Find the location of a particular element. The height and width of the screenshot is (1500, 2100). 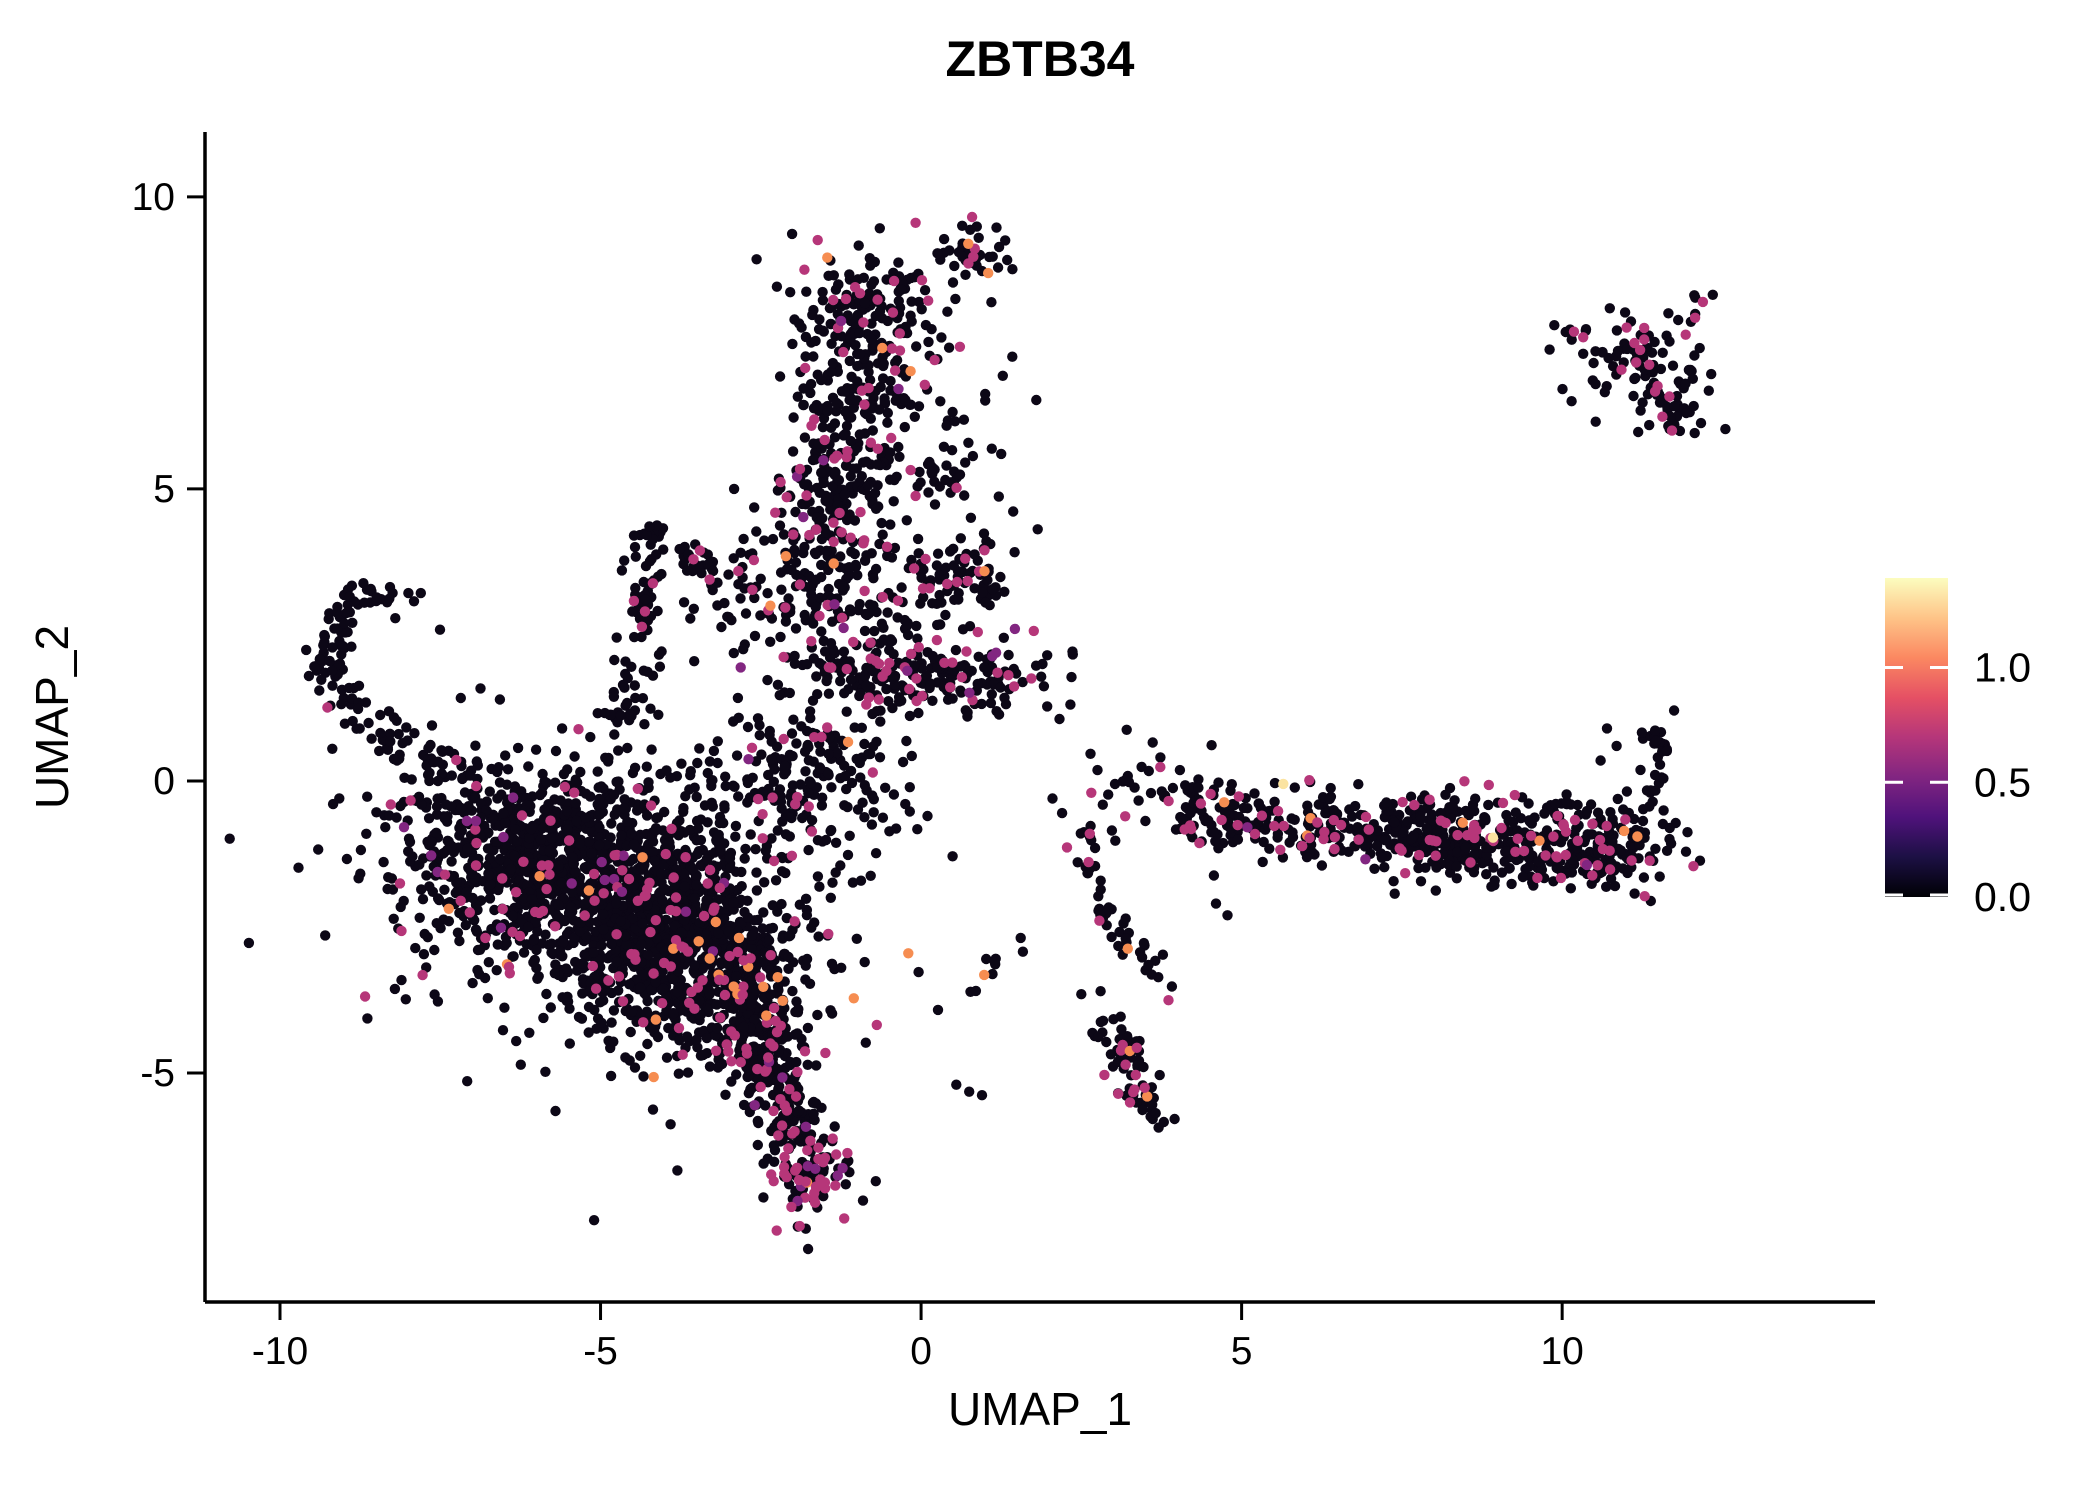

colorbar-gradient is located at coordinates (1916, 737).